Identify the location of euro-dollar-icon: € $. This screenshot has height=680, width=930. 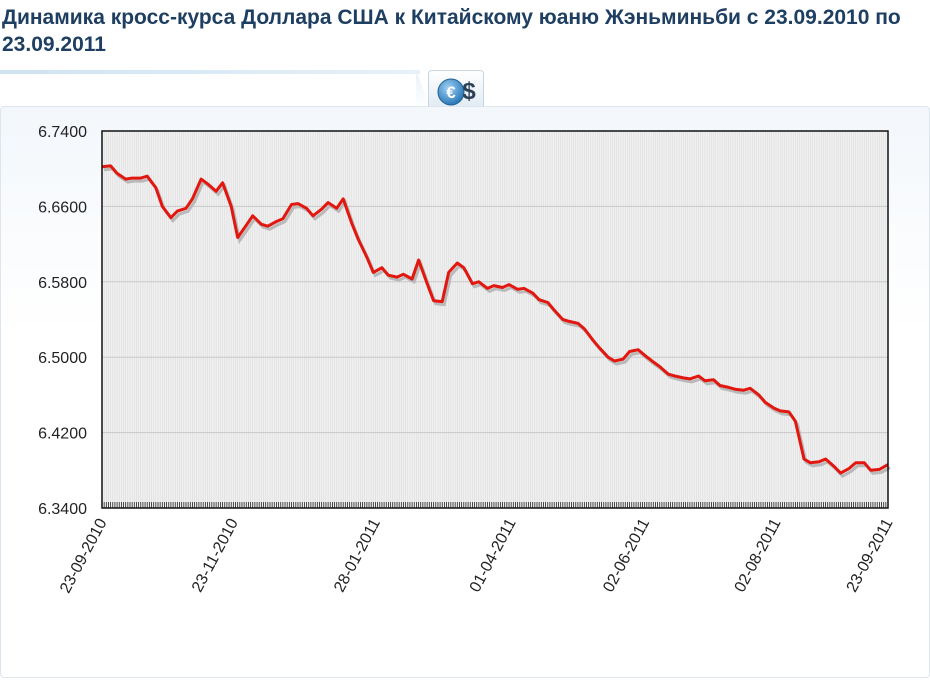
(456, 92).